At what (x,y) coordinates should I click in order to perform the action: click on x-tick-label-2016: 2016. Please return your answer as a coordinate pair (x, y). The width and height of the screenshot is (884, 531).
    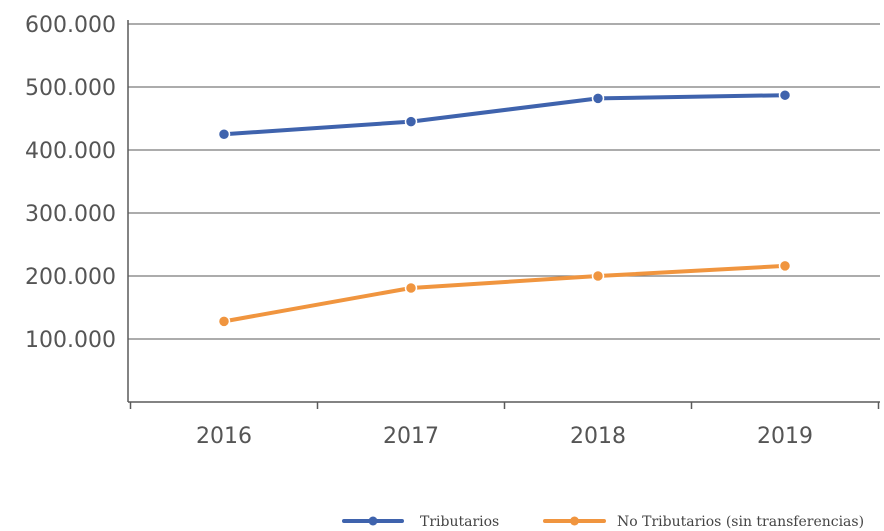
    Looking at the image, I should click on (224, 436).